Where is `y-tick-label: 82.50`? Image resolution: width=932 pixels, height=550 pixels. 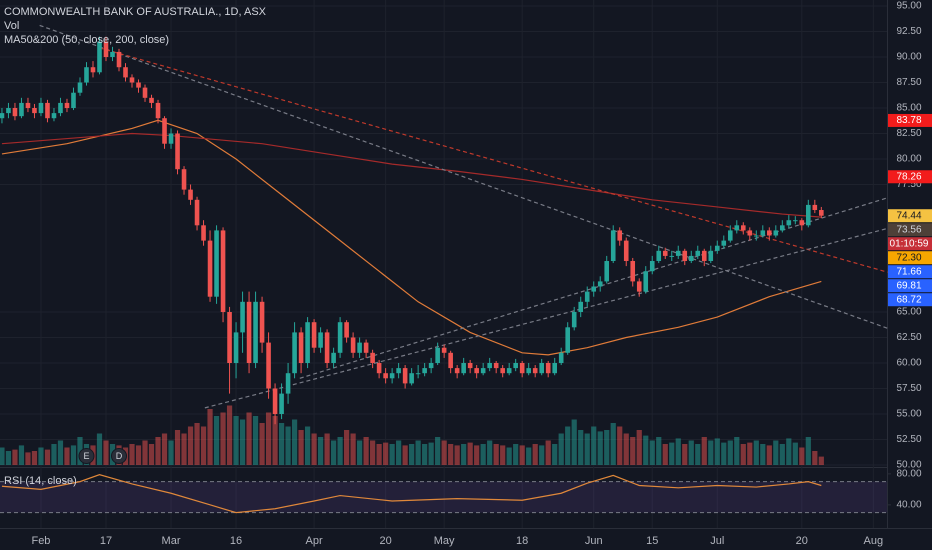
y-tick-label: 82.50 is located at coordinates (908, 133).